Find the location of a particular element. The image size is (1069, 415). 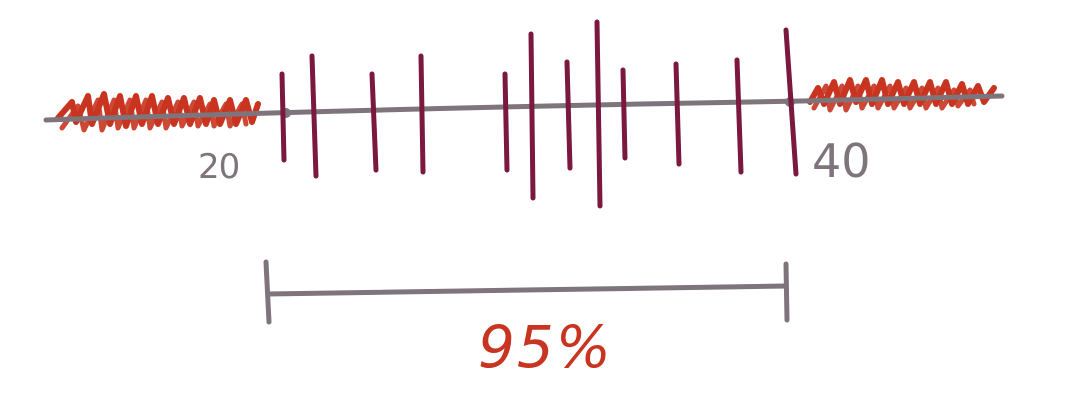

max-value-label: 40 is located at coordinates (841, 161).